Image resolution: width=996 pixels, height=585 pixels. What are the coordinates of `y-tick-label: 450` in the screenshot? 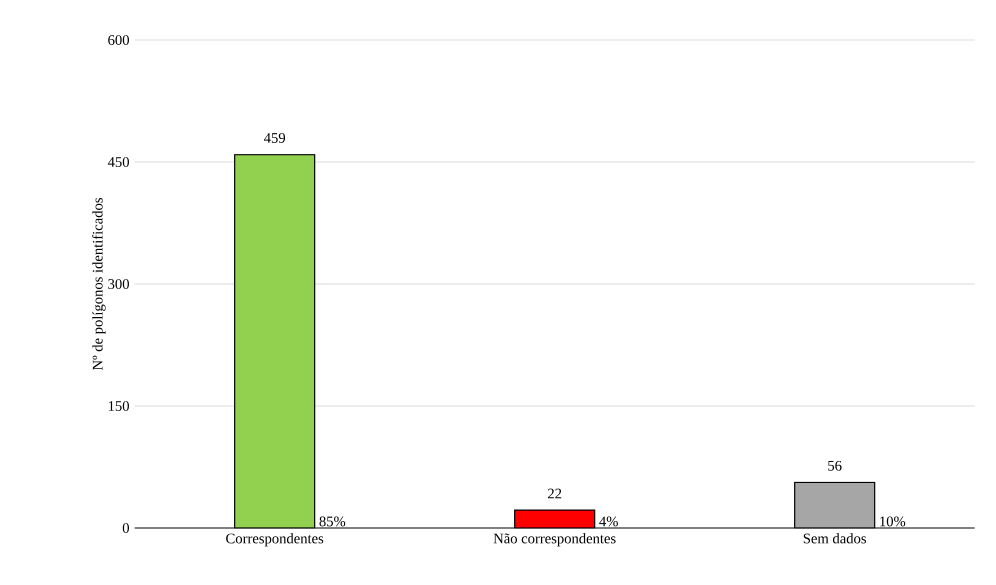 It's located at (118, 162).